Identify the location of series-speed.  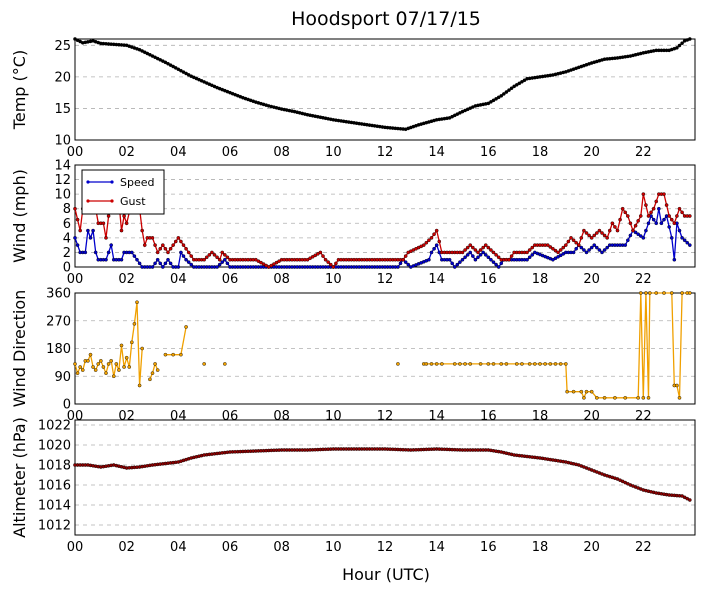
(382, 237).